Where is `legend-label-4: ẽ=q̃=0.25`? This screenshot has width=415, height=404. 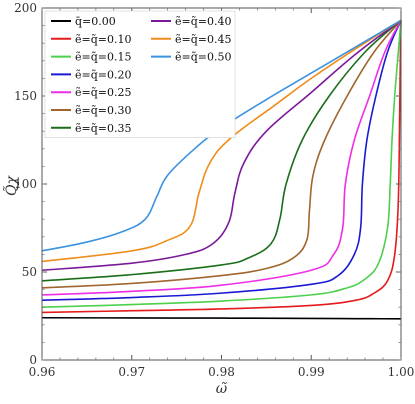 legend-label-4: ẽ=q̃=0.25 is located at coordinates (103, 92).